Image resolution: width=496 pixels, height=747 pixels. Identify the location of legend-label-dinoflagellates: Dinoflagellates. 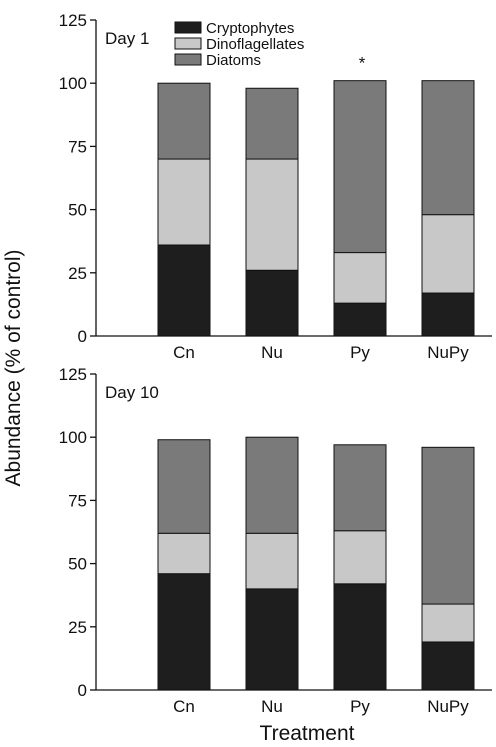
(255, 44).